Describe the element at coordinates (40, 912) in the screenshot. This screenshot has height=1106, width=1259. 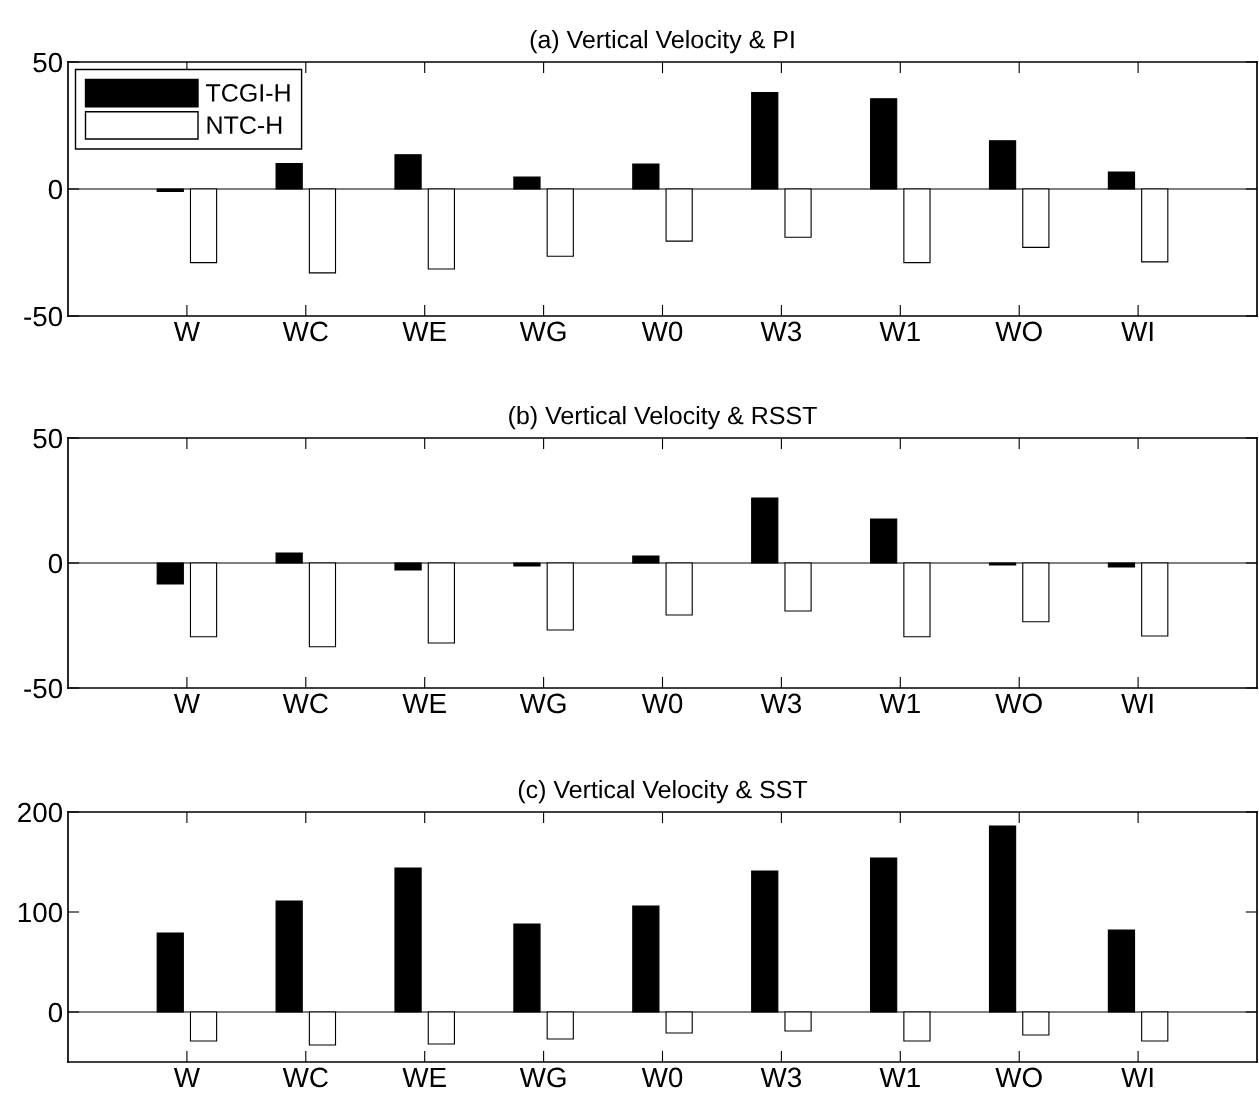
I see `y-tick-label: 100` at that location.